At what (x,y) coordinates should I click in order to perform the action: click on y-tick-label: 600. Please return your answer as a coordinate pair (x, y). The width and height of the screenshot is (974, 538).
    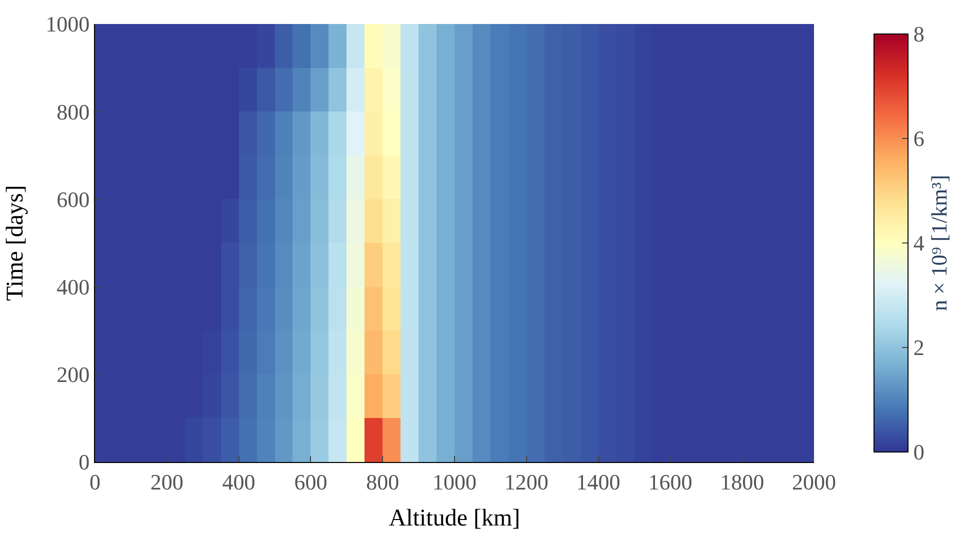
    Looking at the image, I should click on (73, 199).